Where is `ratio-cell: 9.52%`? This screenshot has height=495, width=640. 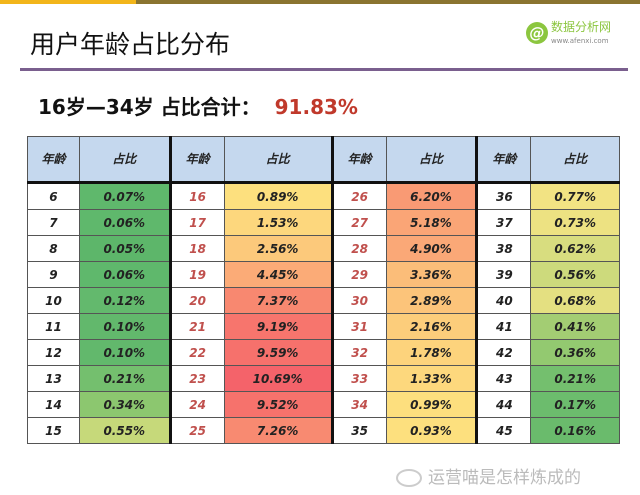
ratio-cell: 9.52% is located at coordinates (278, 404).